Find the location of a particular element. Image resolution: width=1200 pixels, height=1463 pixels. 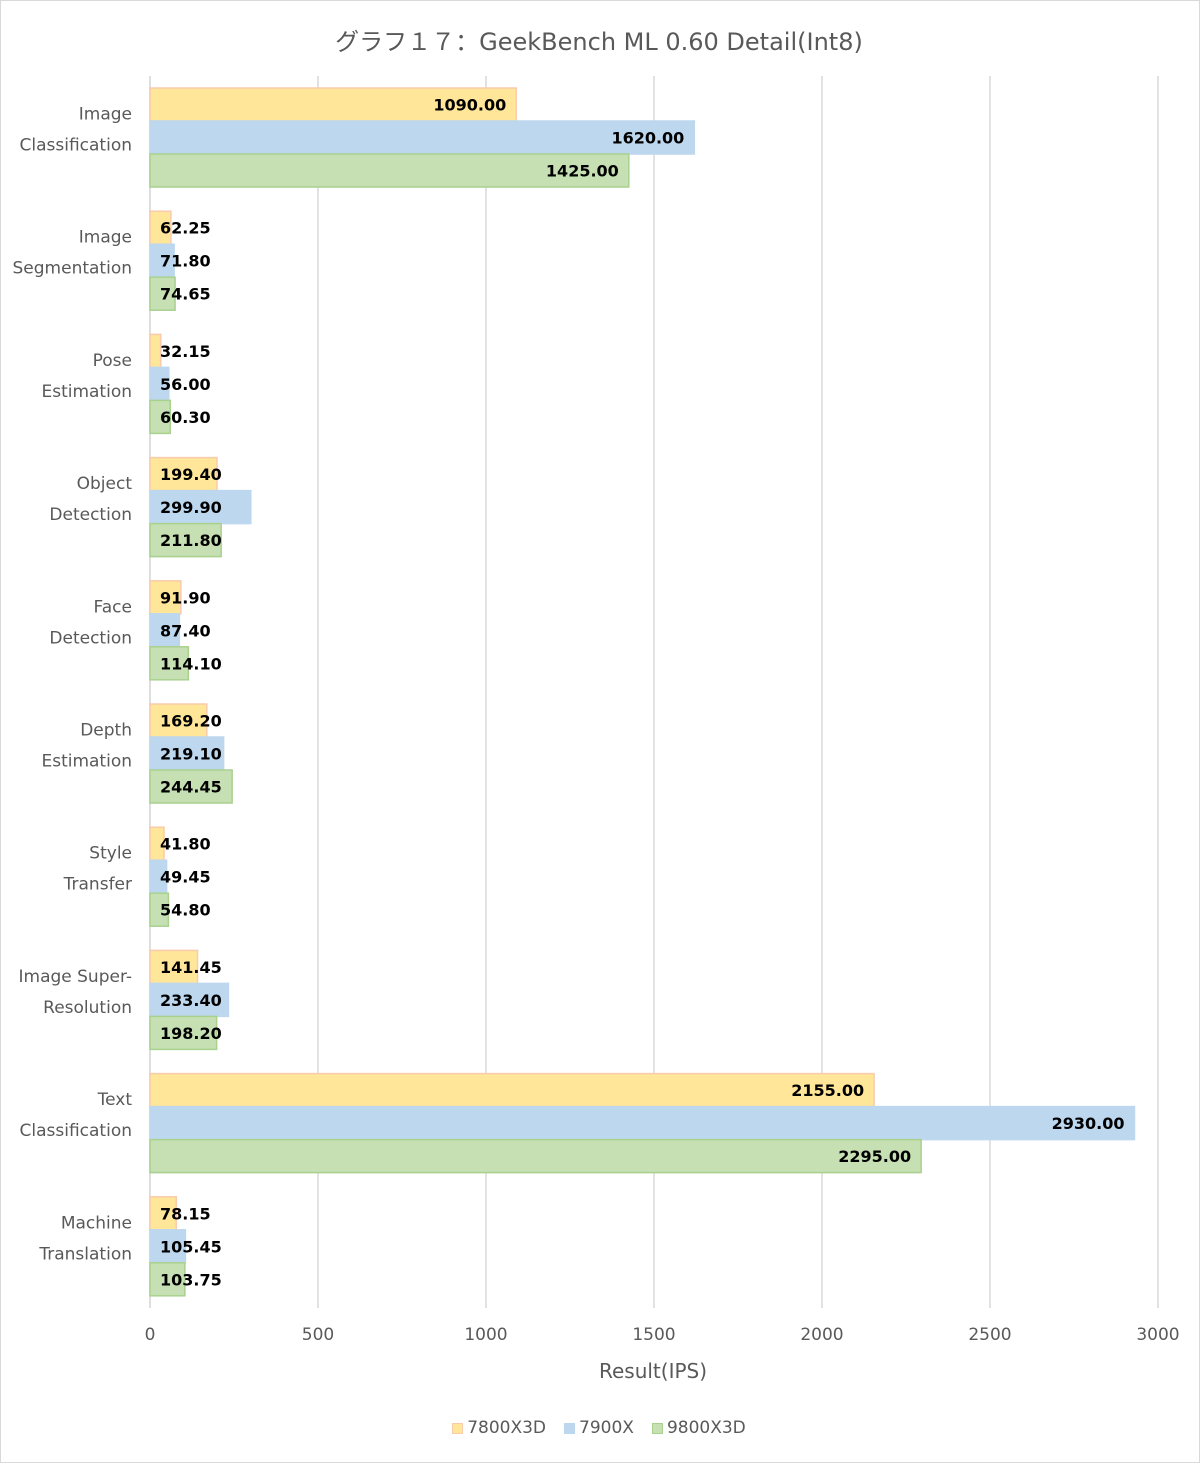

data-label: 54.80 is located at coordinates (185, 910).